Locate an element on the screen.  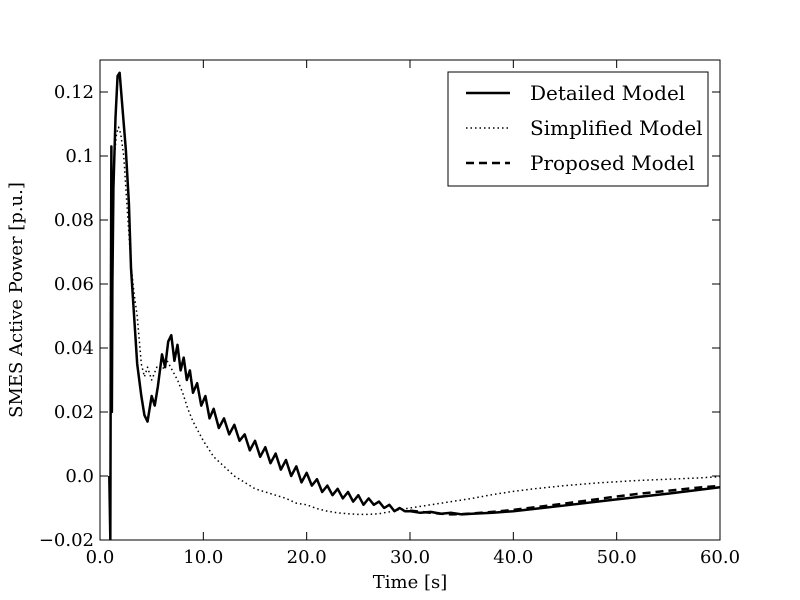
y-tick-label: 0.02 is located at coordinates (74, 412).